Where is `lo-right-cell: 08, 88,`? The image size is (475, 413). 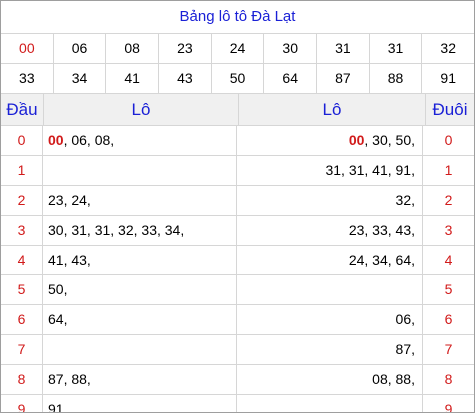 lo-right-cell: 08, 88, is located at coordinates (330, 380).